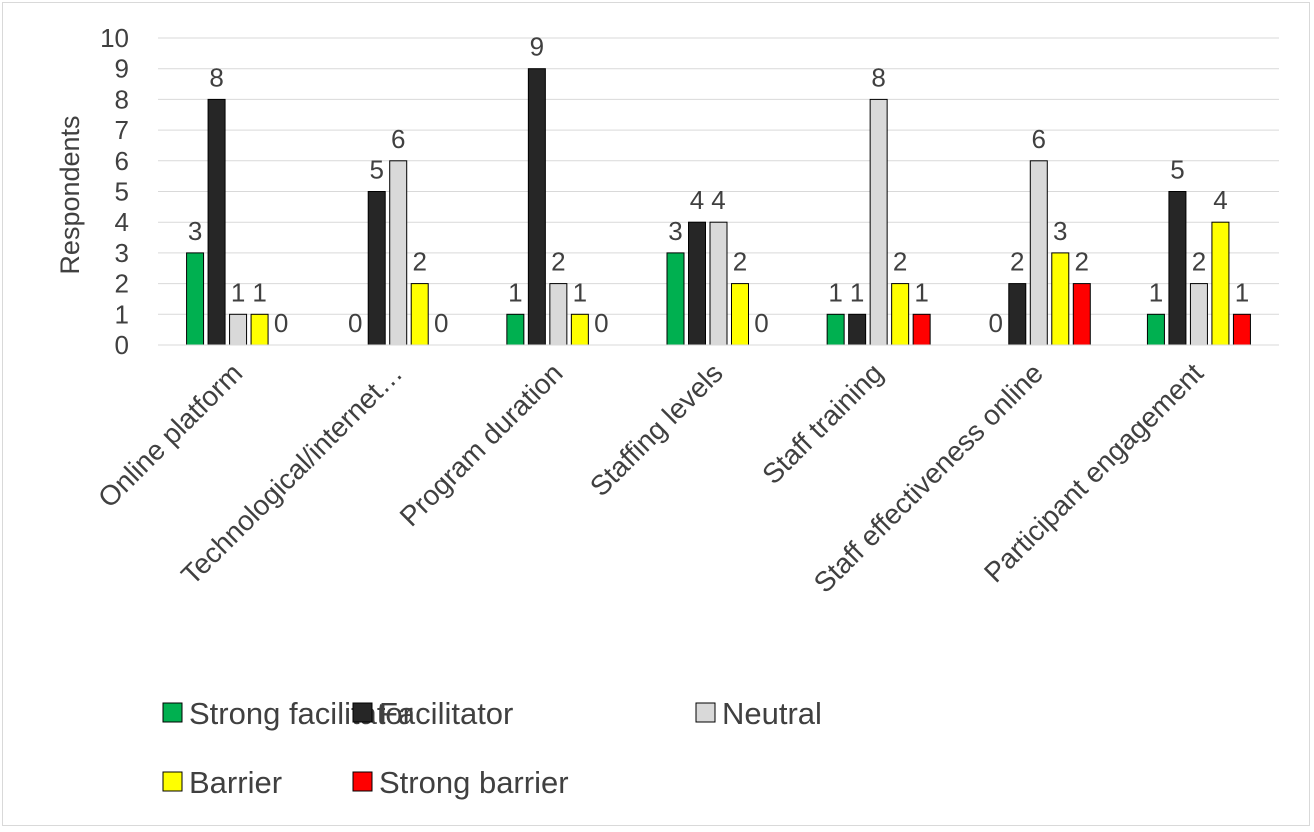 The width and height of the screenshot is (1314, 832). What do you see at coordinates (235, 782) in the screenshot?
I see `legend-label: Barrier` at bounding box center [235, 782].